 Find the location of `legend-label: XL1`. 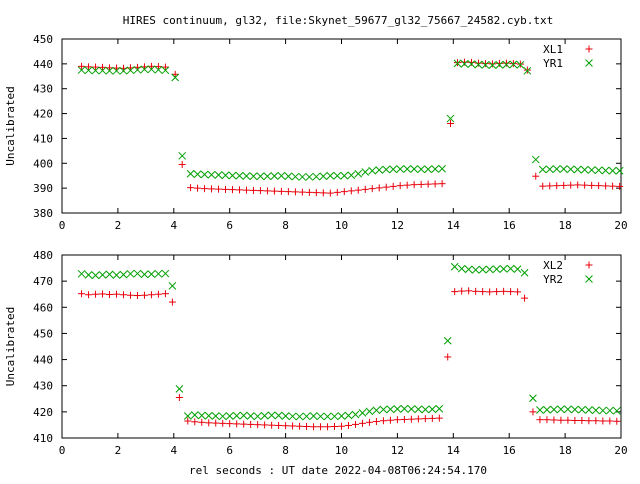

legend-label: XL1 is located at coordinates (553, 49).